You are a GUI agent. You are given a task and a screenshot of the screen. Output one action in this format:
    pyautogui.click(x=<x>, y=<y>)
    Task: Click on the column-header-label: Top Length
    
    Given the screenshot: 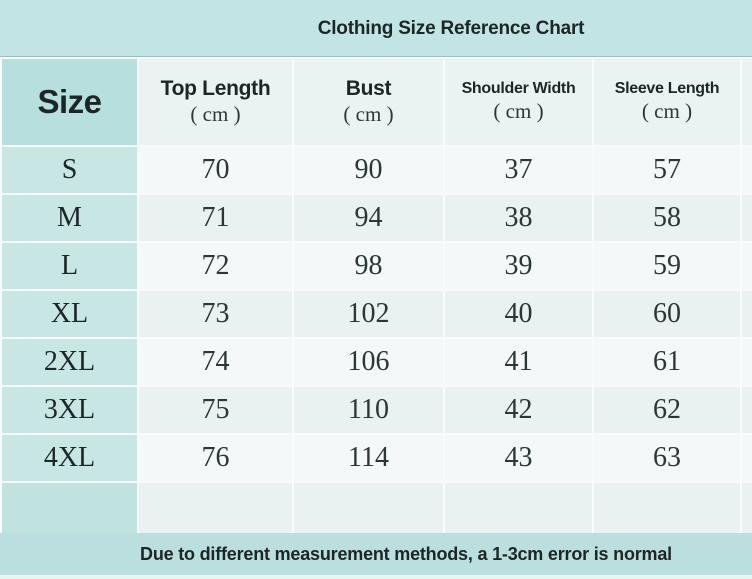 What is the action you would take?
    pyautogui.click(x=215, y=88)
    